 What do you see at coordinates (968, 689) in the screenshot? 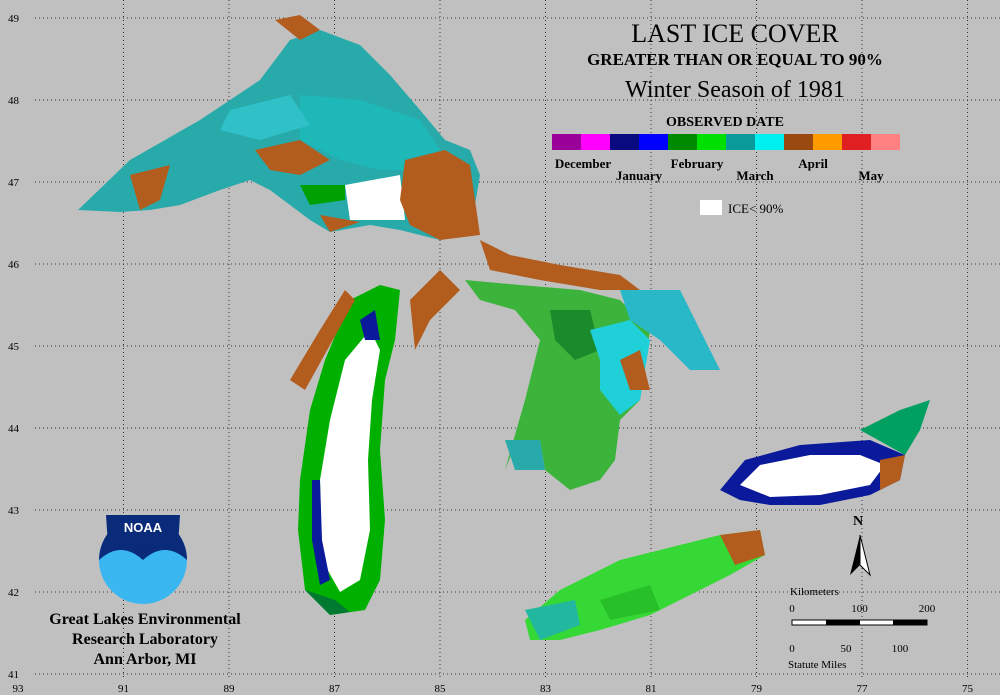
I see `lon-label: 75` at bounding box center [968, 689].